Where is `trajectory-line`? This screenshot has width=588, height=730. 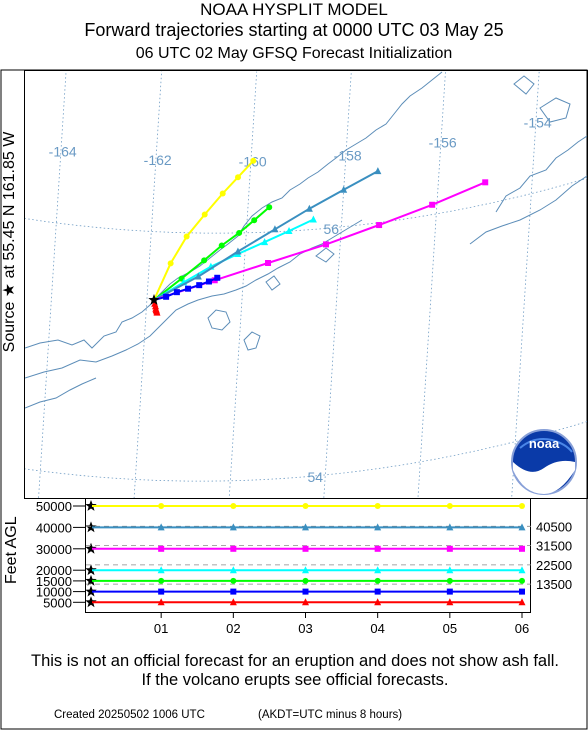
trajectory-line is located at coordinates (319, 241).